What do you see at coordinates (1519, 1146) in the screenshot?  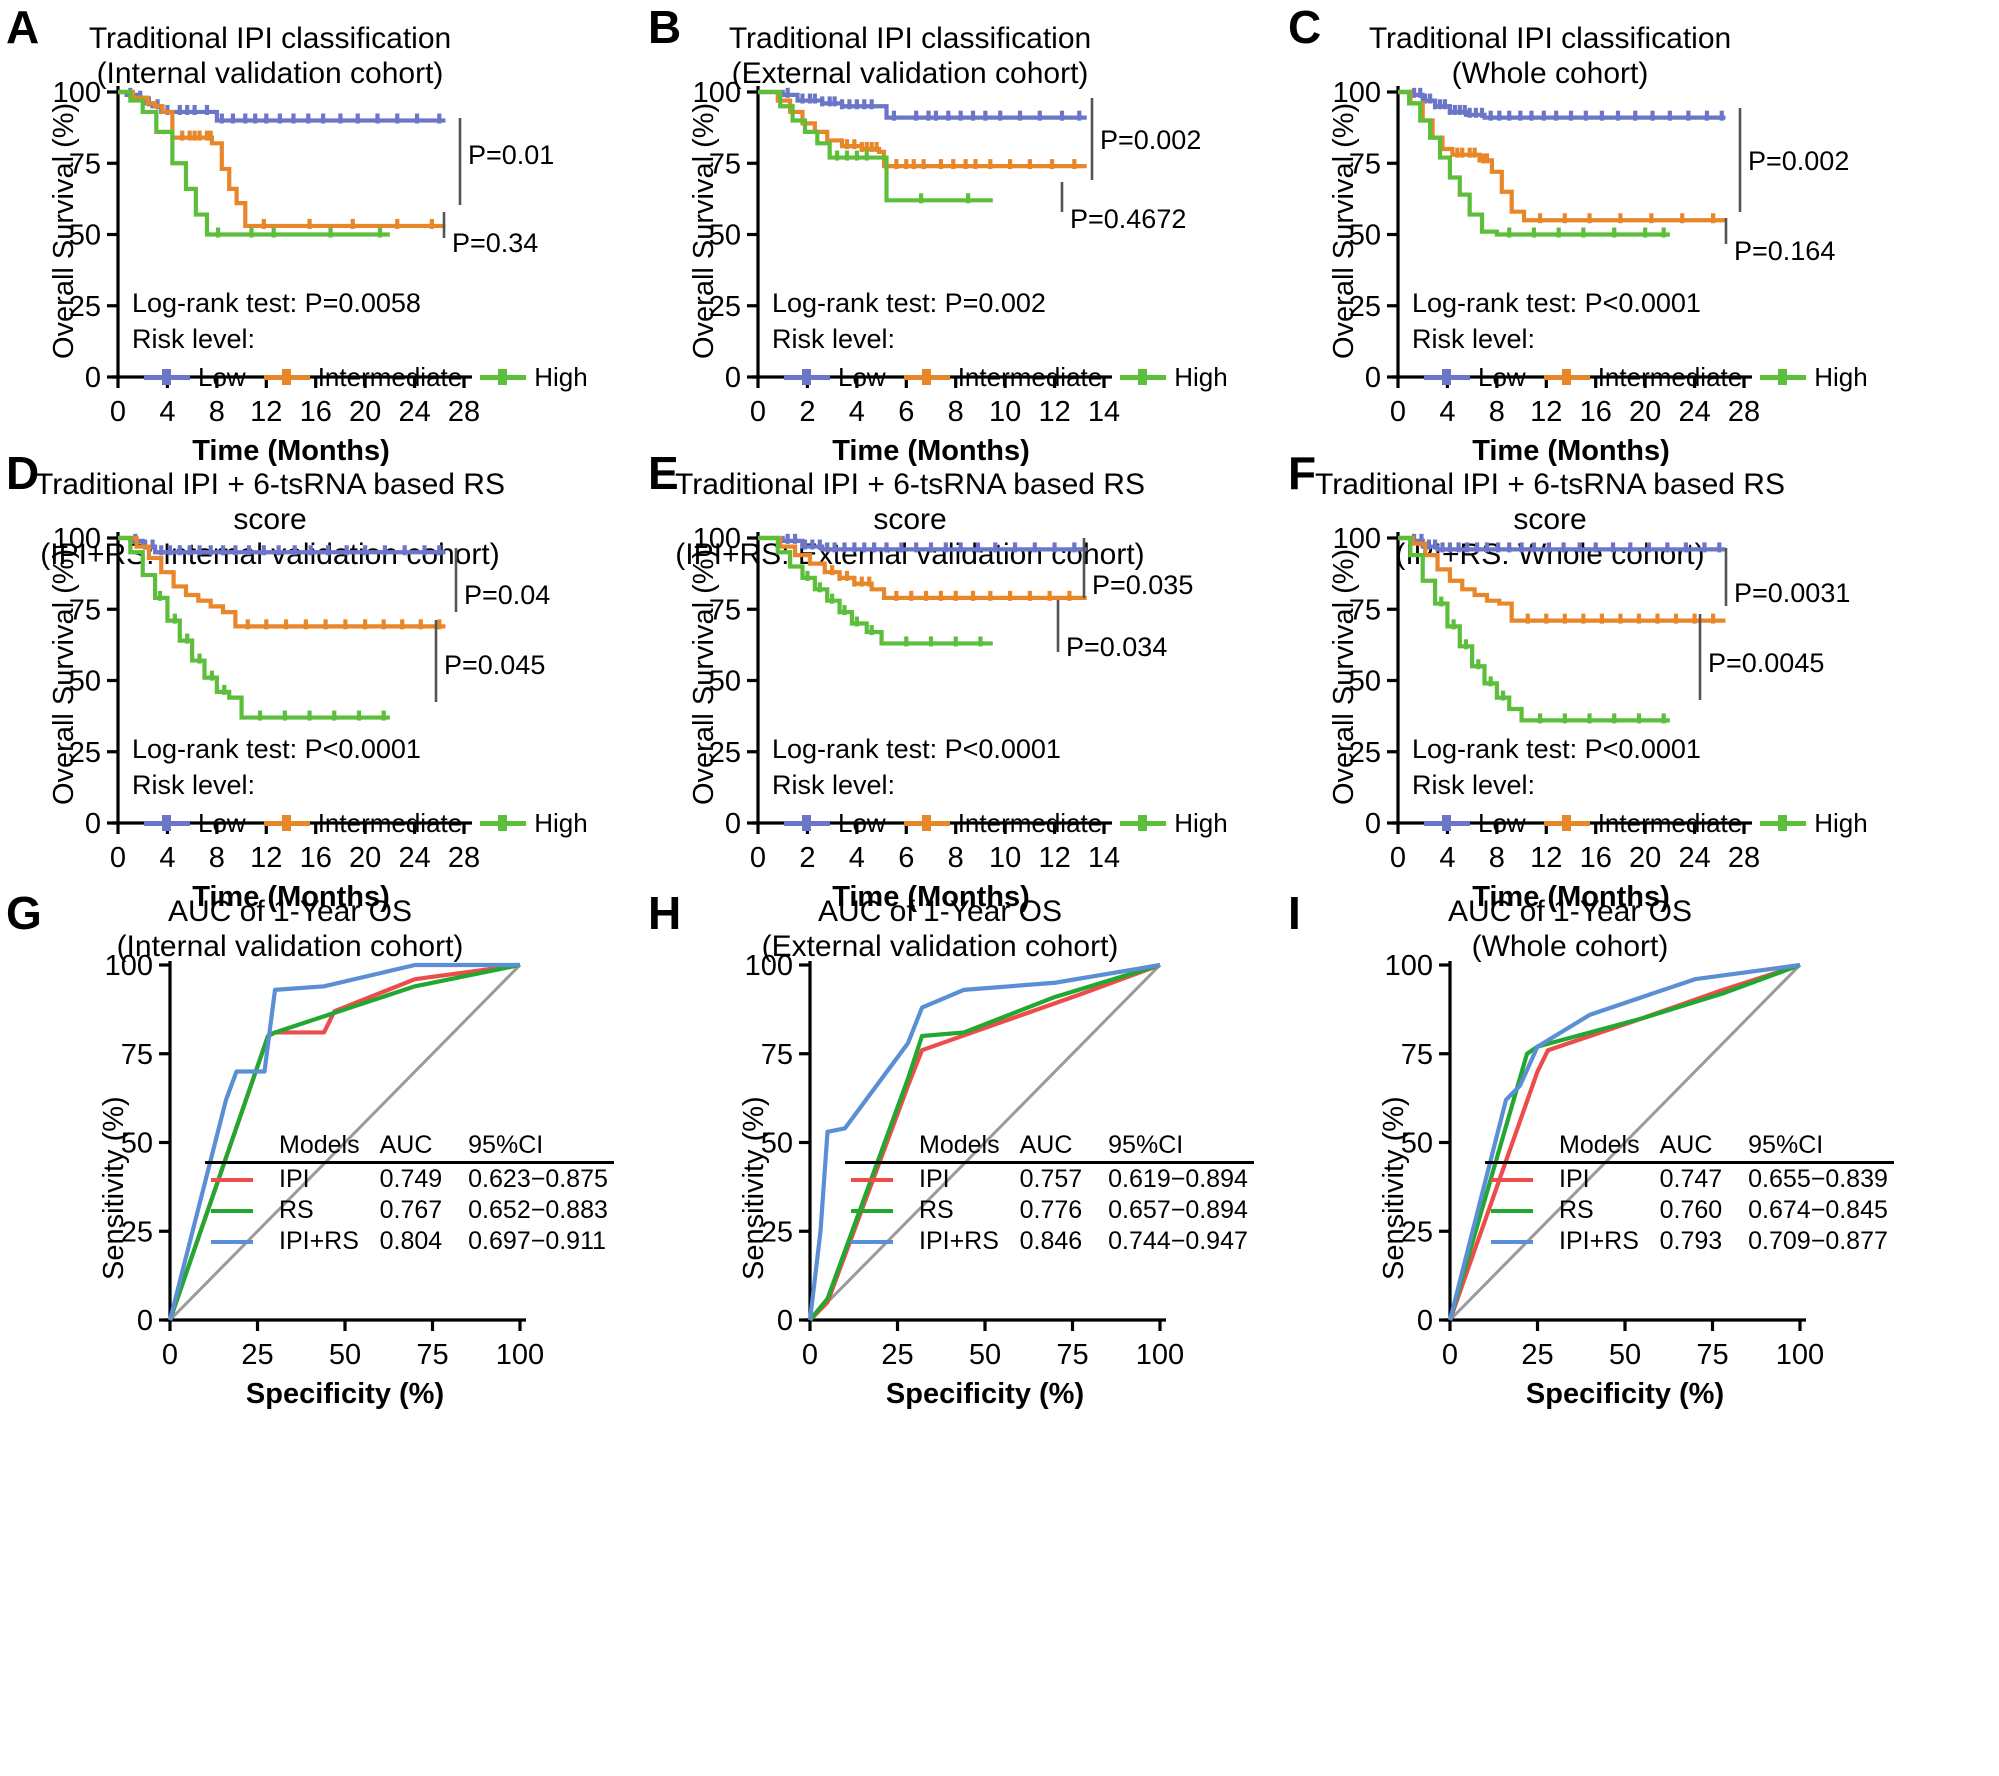 I see `table-header-swatch` at bounding box center [1519, 1146].